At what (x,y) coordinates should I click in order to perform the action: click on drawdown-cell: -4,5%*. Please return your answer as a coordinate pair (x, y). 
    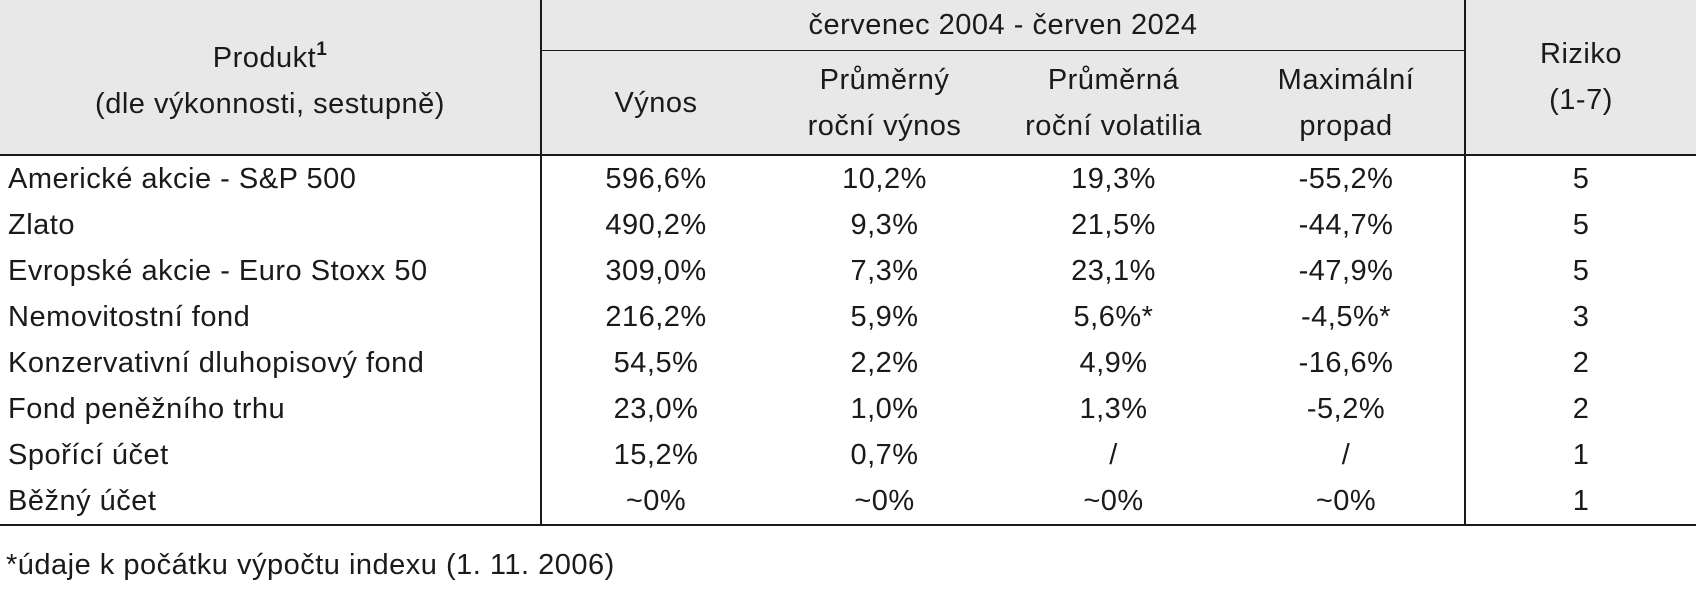
    Looking at the image, I should click on (1346, 316).